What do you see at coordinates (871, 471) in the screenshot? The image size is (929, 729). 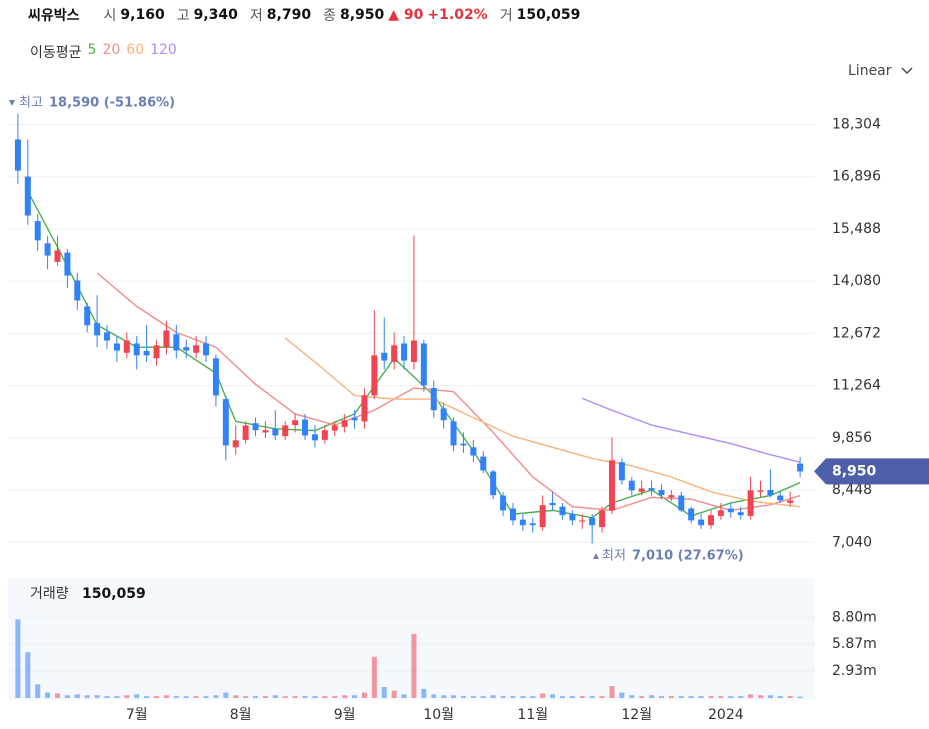 I see `price-tag` at bounding box center [871, 471].